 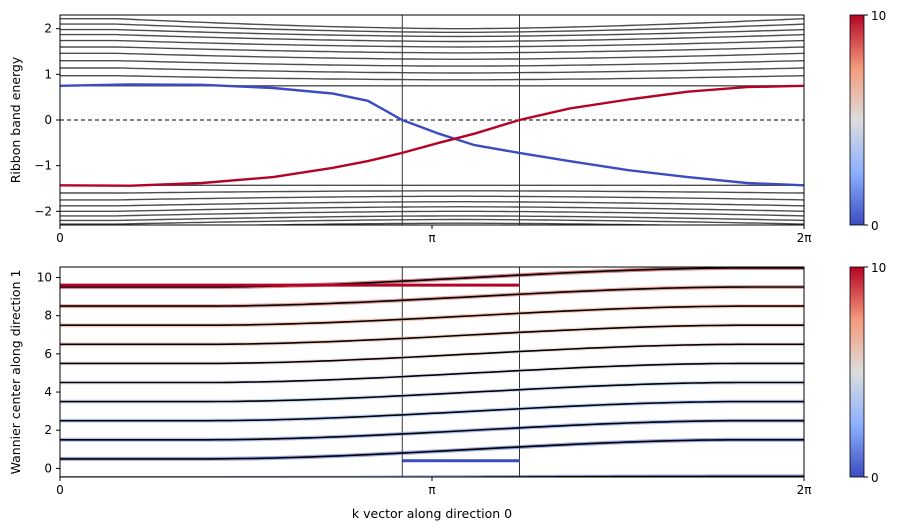 What do you see at coordinates (857, 120) in the screenshot?
I see `top-colorbar-gradient` at bounding box center [857, 120].